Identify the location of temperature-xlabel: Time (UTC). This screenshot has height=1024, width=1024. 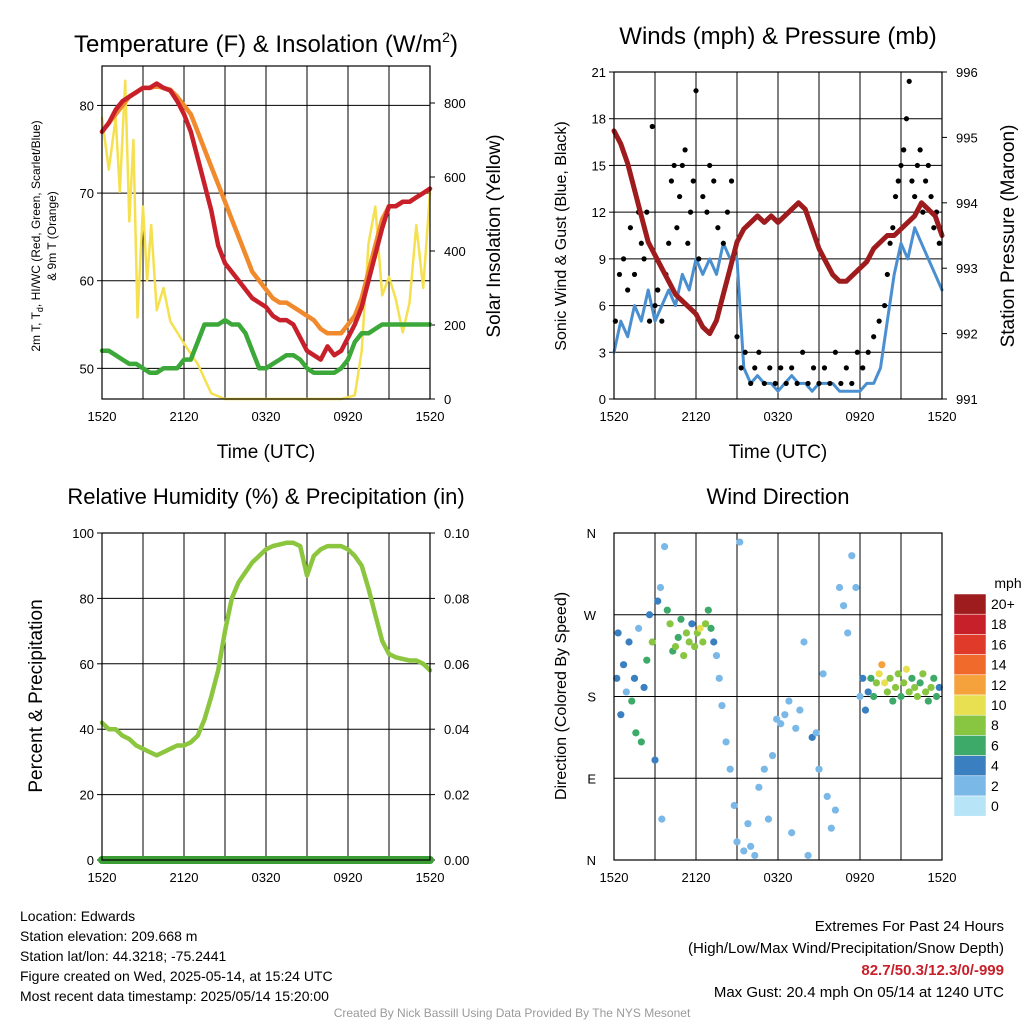
(266, 452).